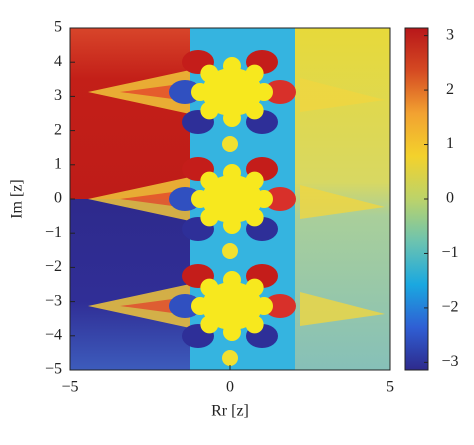  What do you see at coordinates (390, 387) in the screenshot?
I see `x-tick-label: 5` at bounding box center [390, 387].